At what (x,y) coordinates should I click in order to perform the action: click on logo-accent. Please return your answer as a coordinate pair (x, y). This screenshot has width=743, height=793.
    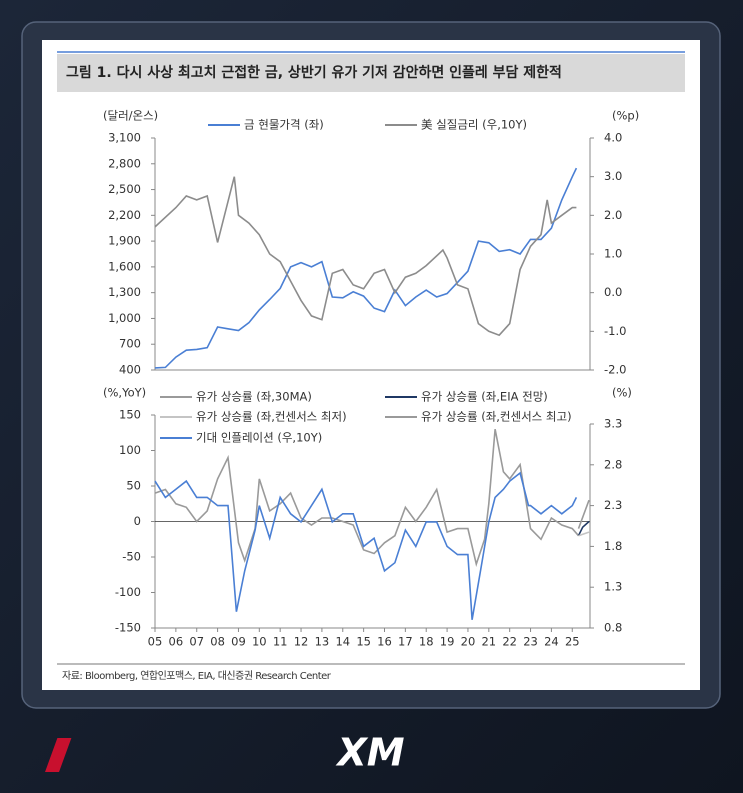
    Looking at the image, I should click on (58, 755).